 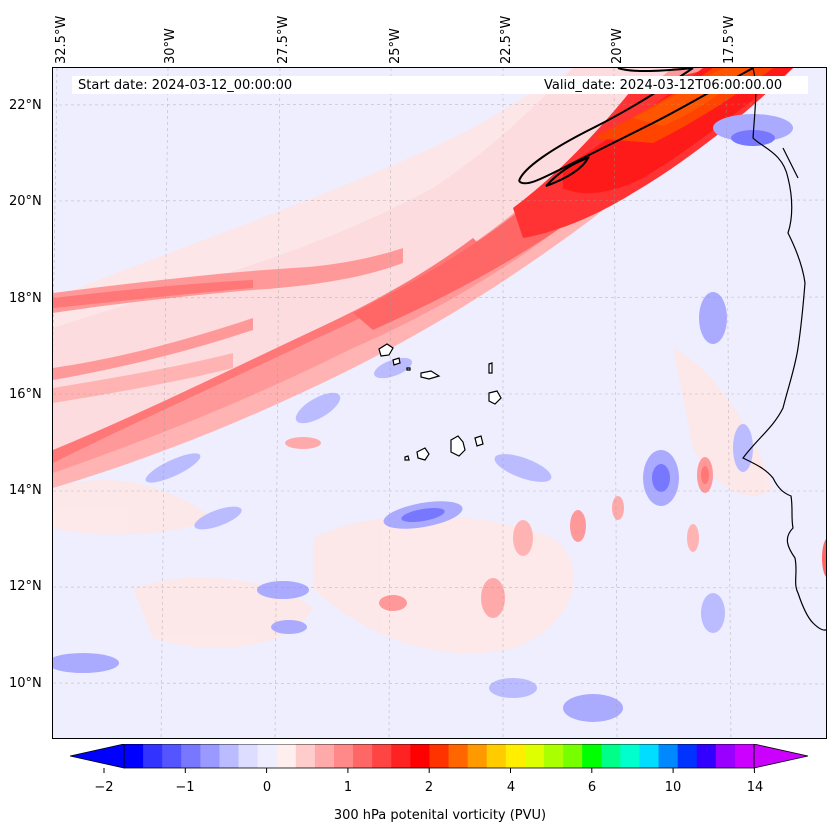 I want to click on lat-label-10n: 10°N, so click(x=25, y=683).